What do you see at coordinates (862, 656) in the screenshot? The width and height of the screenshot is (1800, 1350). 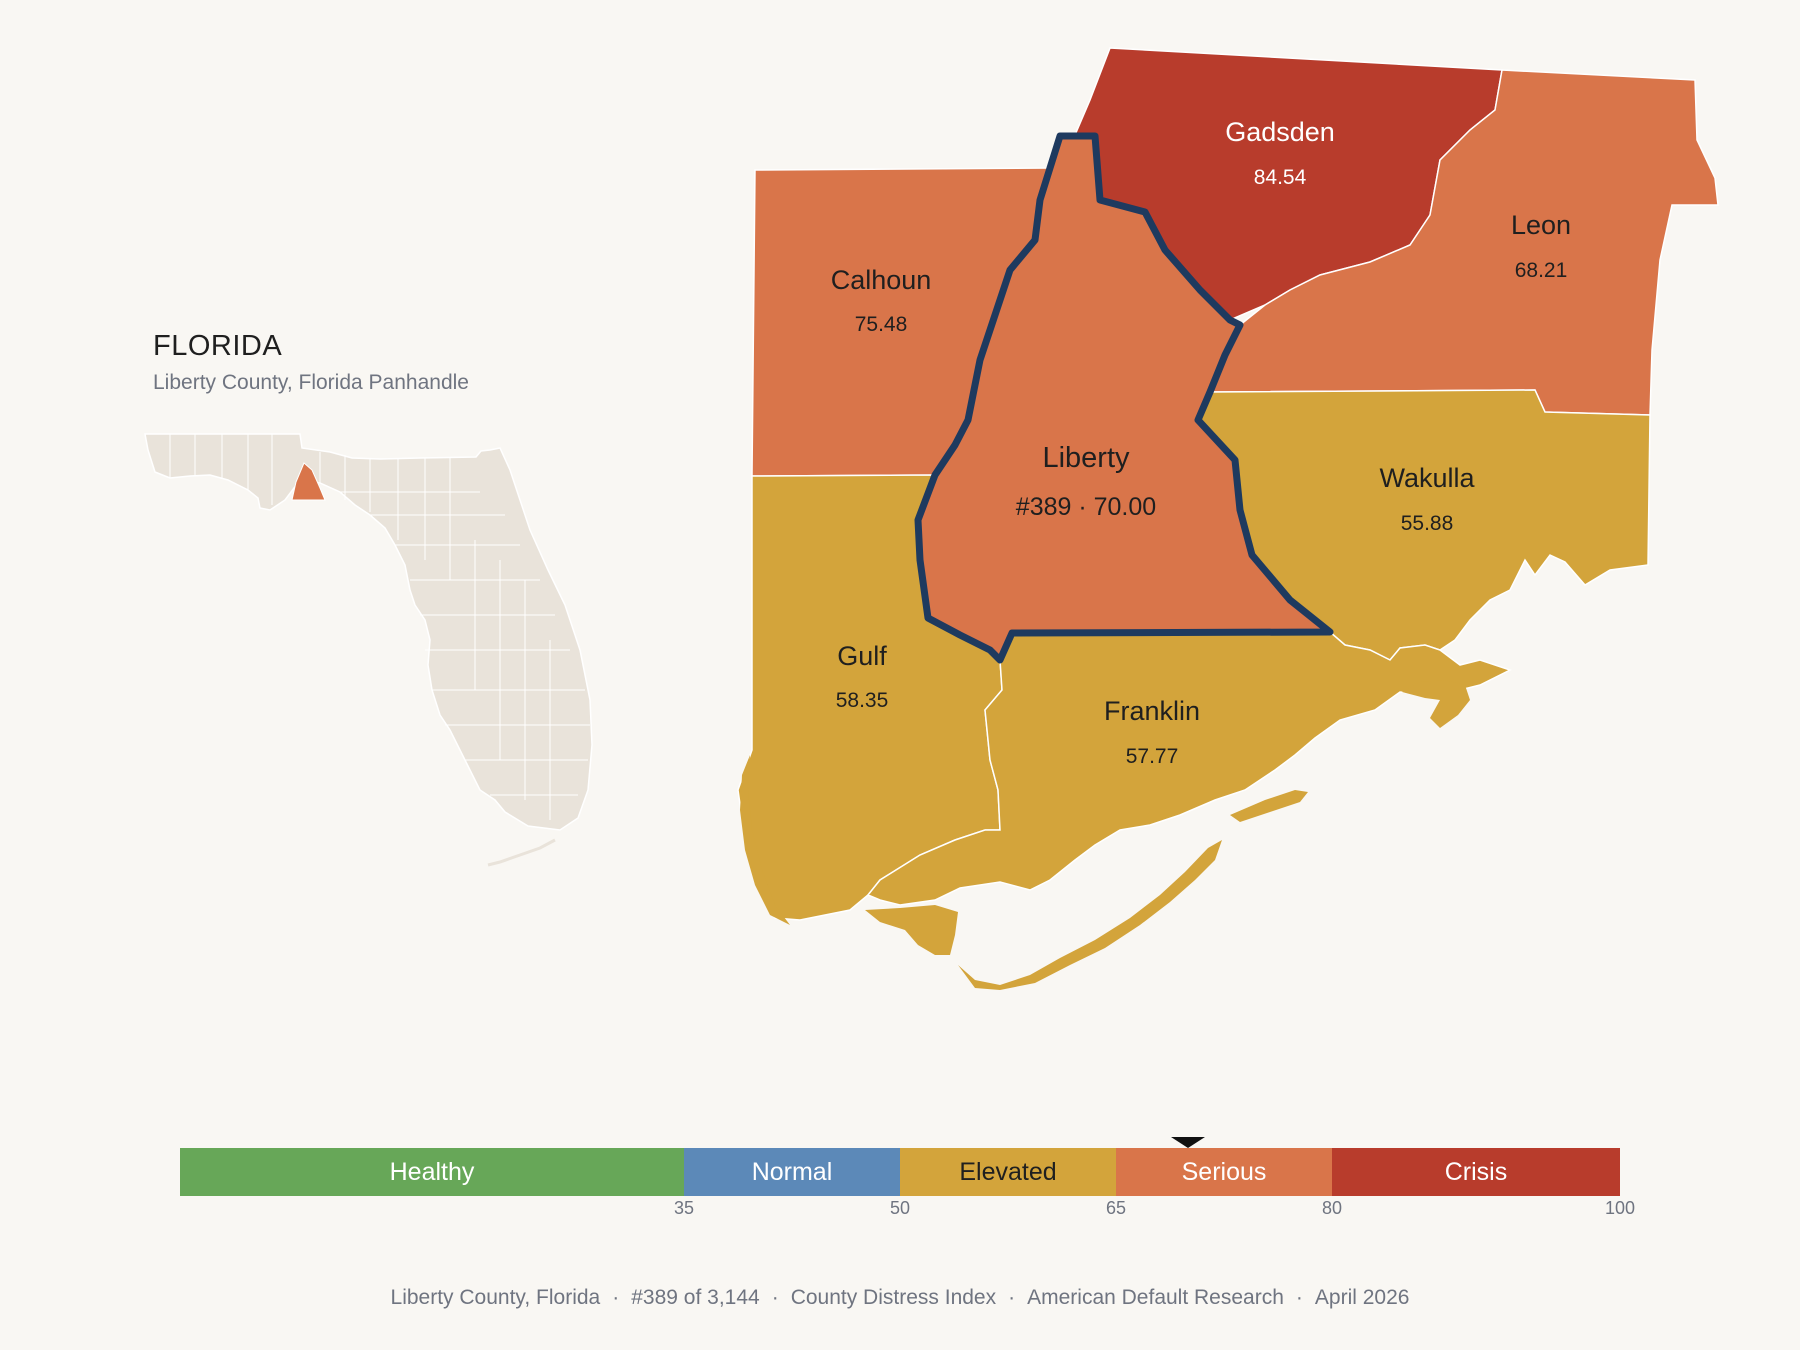 I see `label-gulf-name: Gulf` at bounding box center [862, 656].